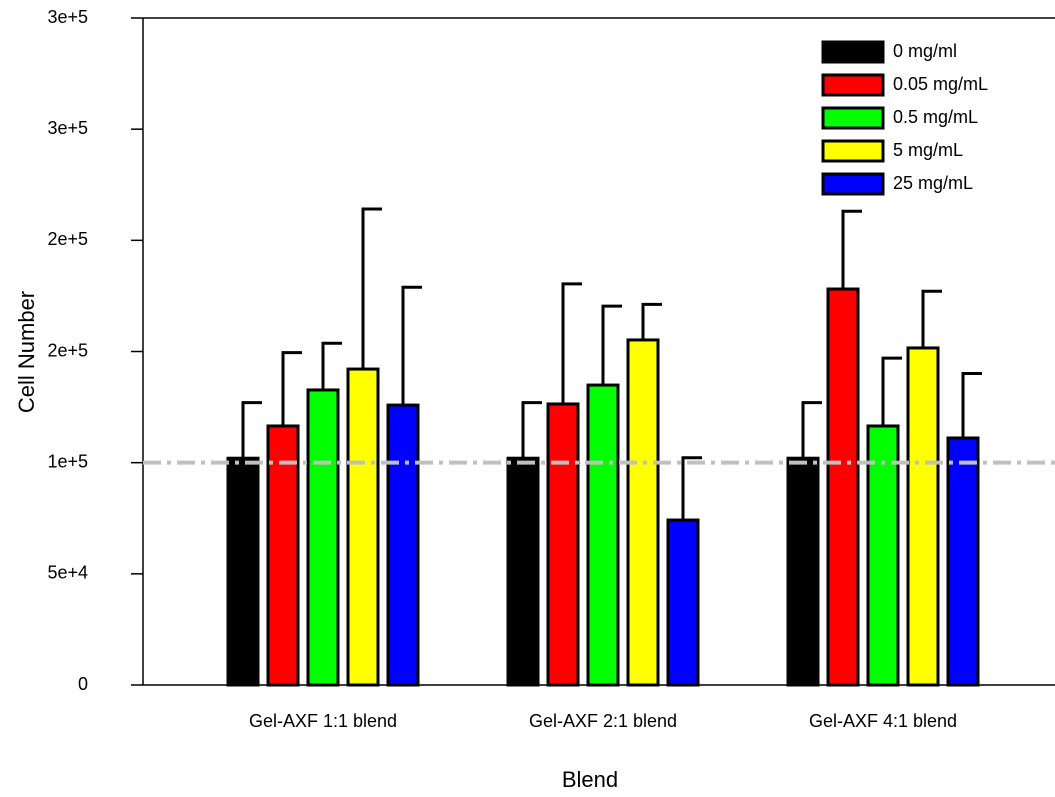  What do you see at coordinates (67, 461) in the screenshot?
I see `y-tick-label: 1e+5` at bounding box center [67, 461].